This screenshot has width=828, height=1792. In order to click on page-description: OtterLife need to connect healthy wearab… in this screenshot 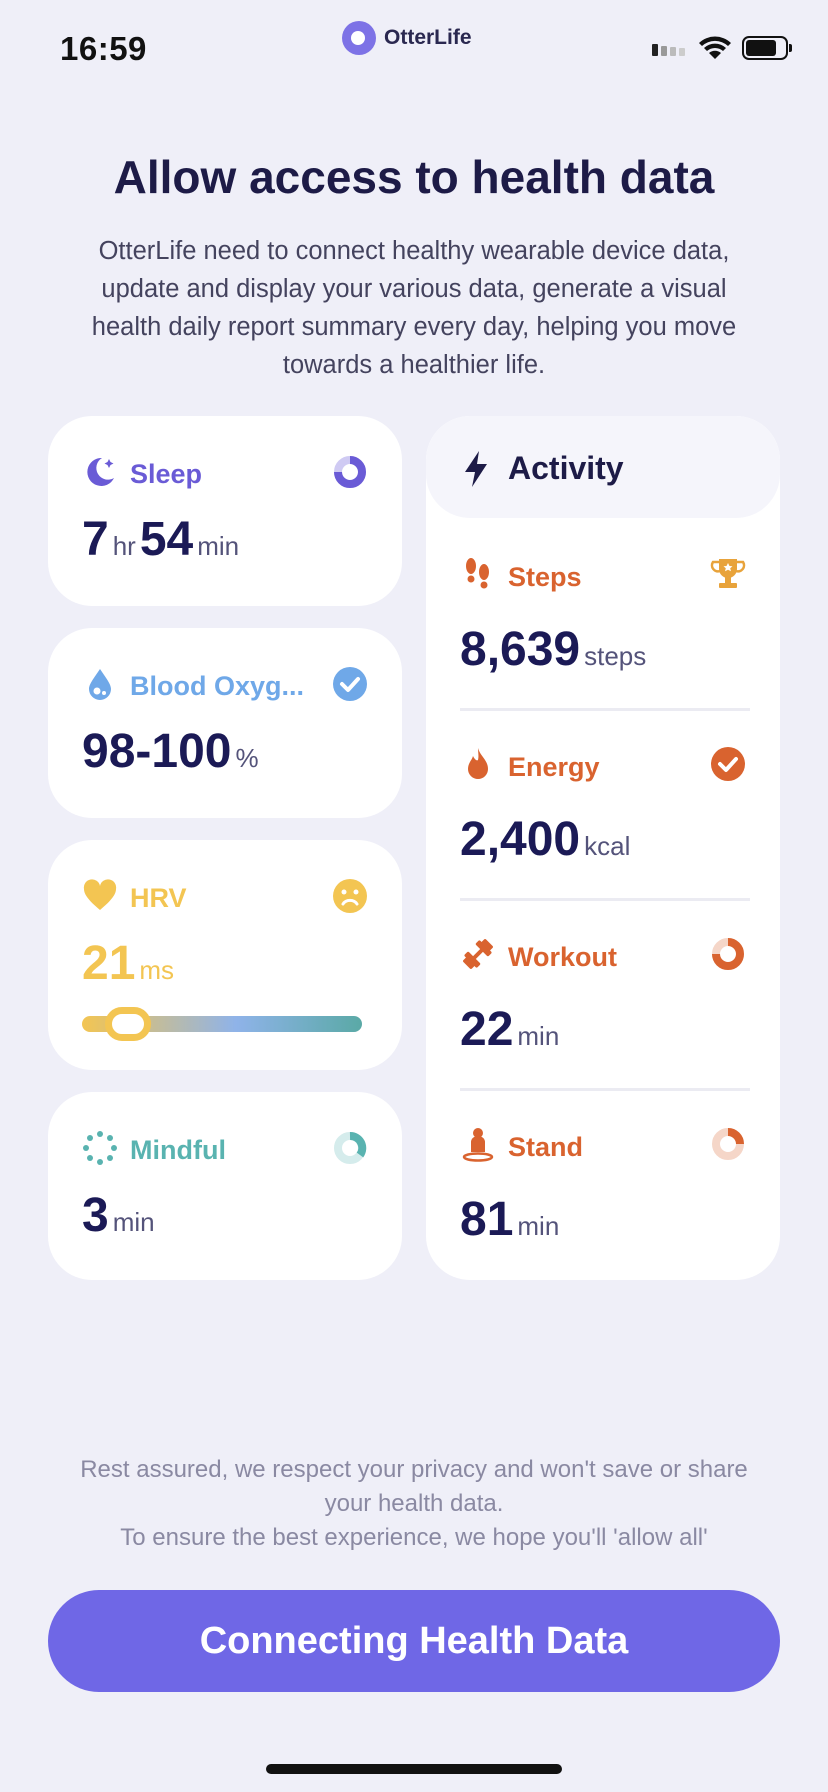, I will do `click(414, 308)`.